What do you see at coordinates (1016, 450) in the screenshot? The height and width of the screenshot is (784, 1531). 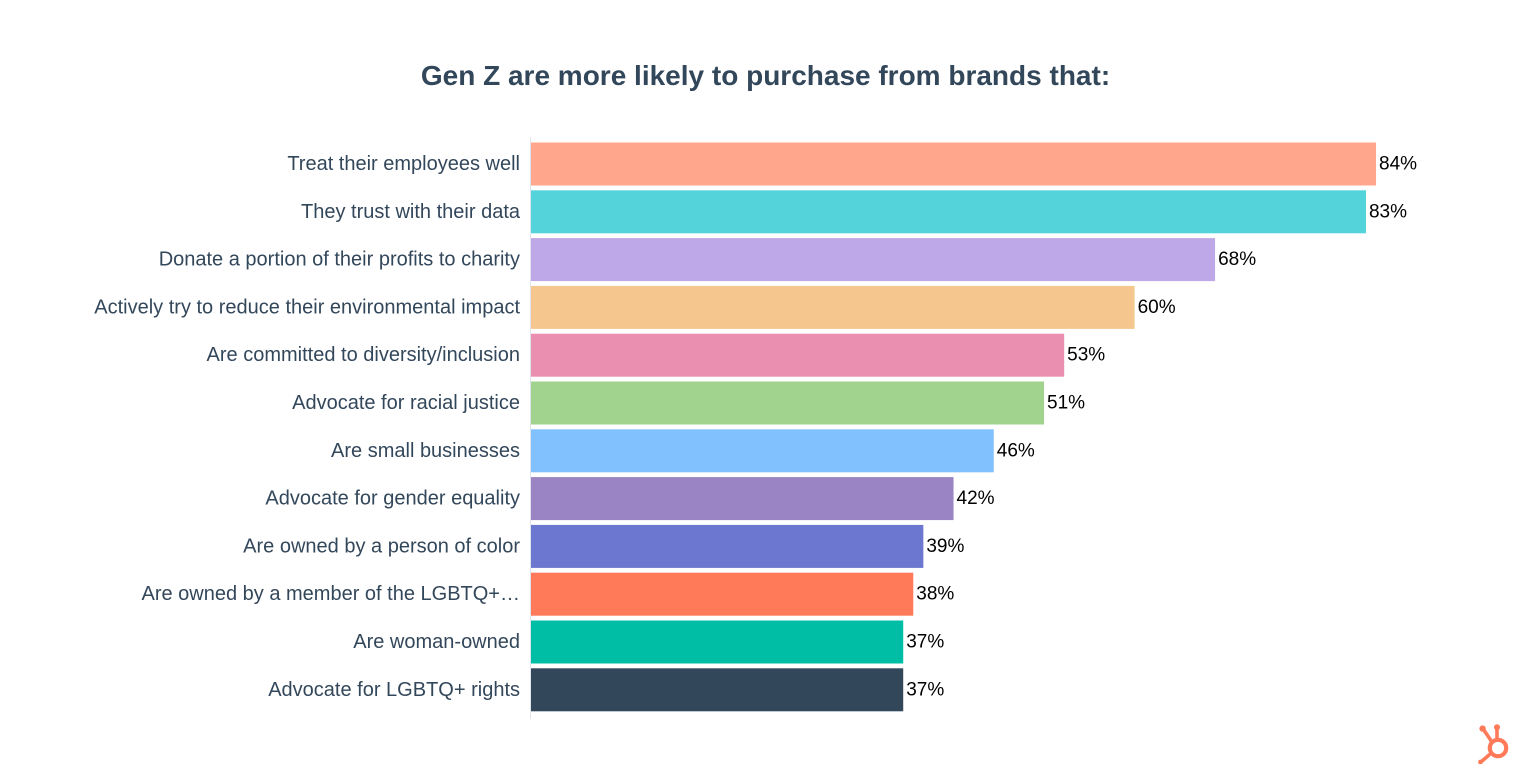 I see `value-label: 46%` at bounding box center [1016, 450].